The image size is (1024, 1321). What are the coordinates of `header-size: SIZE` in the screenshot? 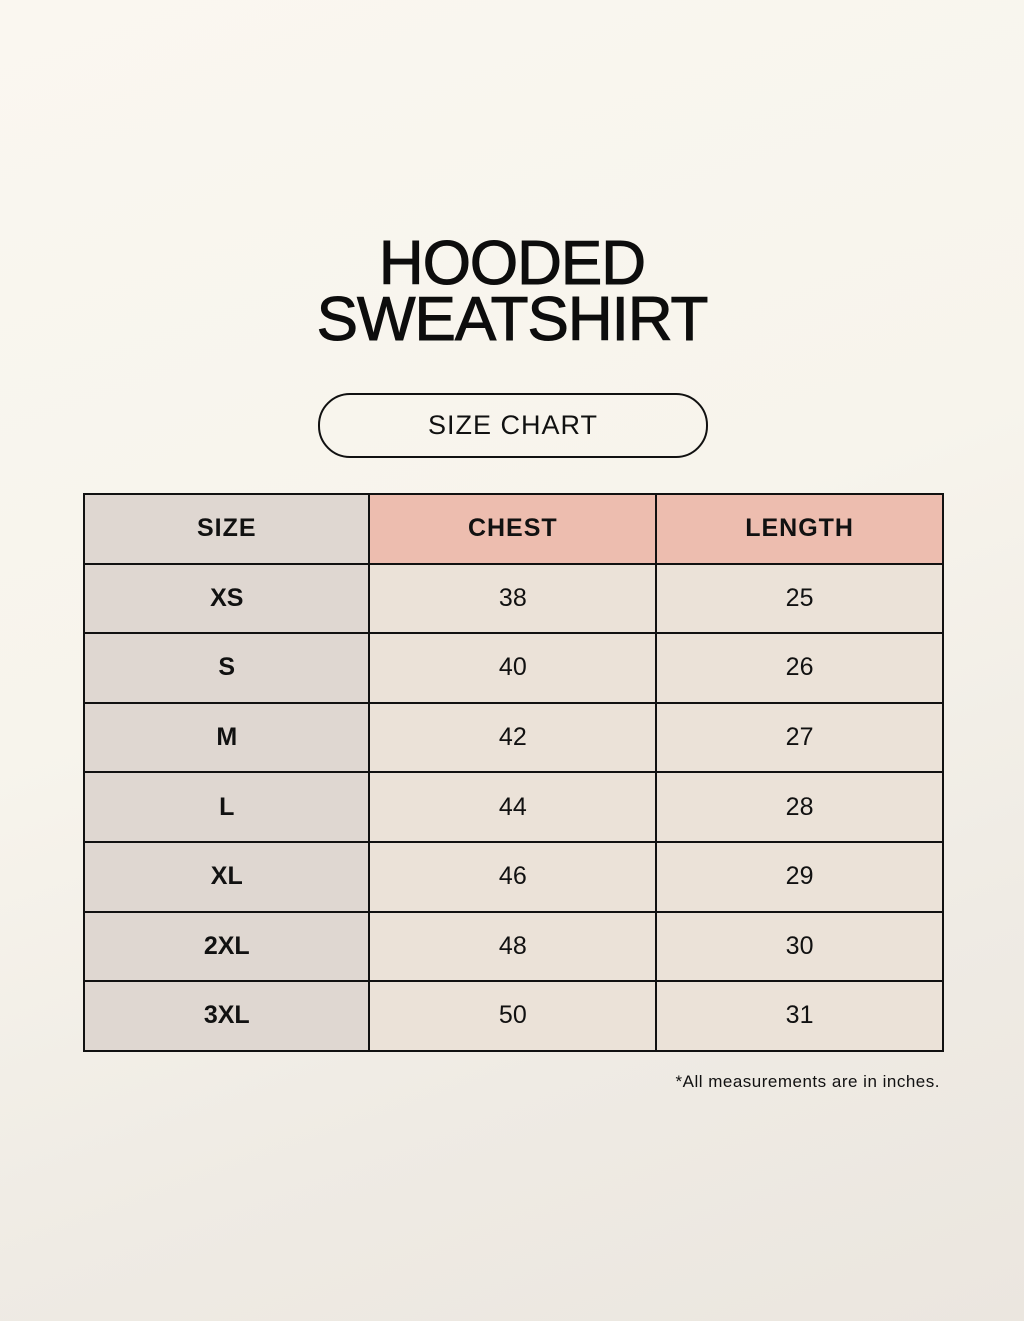 It's located at (226, 529).